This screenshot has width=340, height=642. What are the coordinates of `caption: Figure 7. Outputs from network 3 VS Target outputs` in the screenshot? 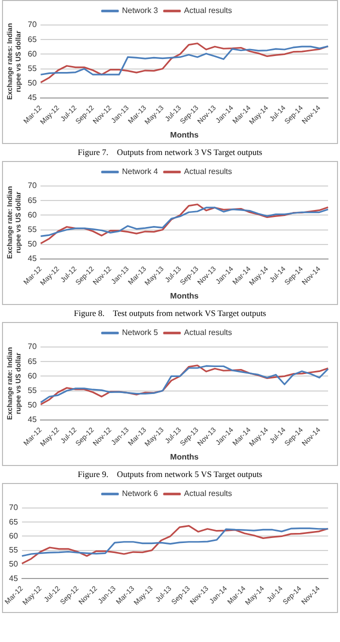 It's located at (170, 152).